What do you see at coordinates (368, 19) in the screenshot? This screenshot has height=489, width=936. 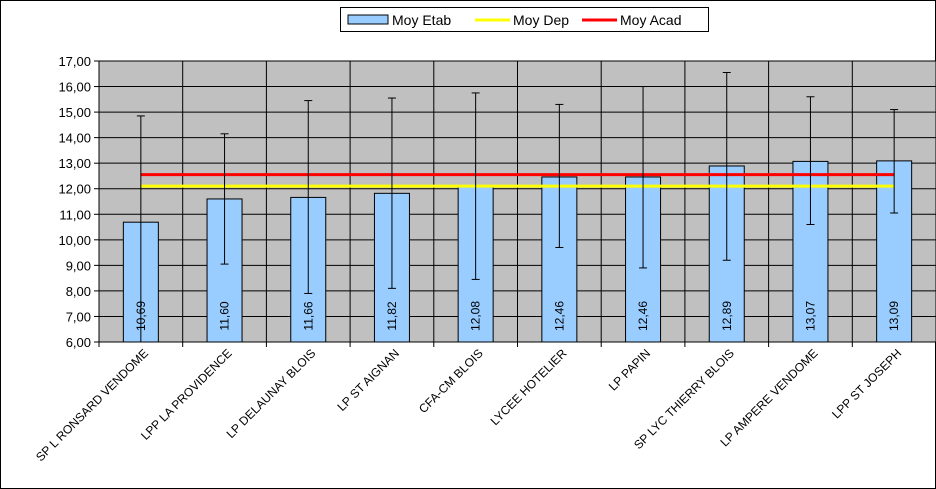 I see `legend-swatch` at bounding box center [368, 19].